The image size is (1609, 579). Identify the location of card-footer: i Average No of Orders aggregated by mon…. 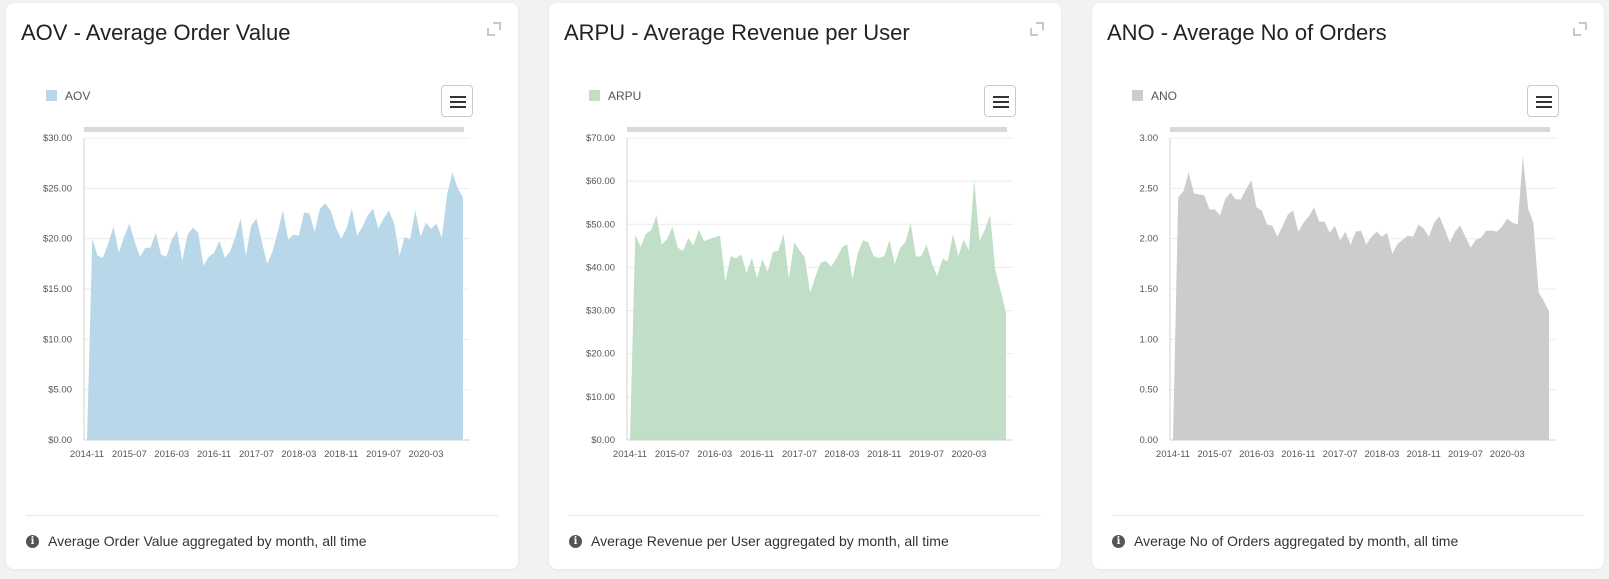
(1285, 541).